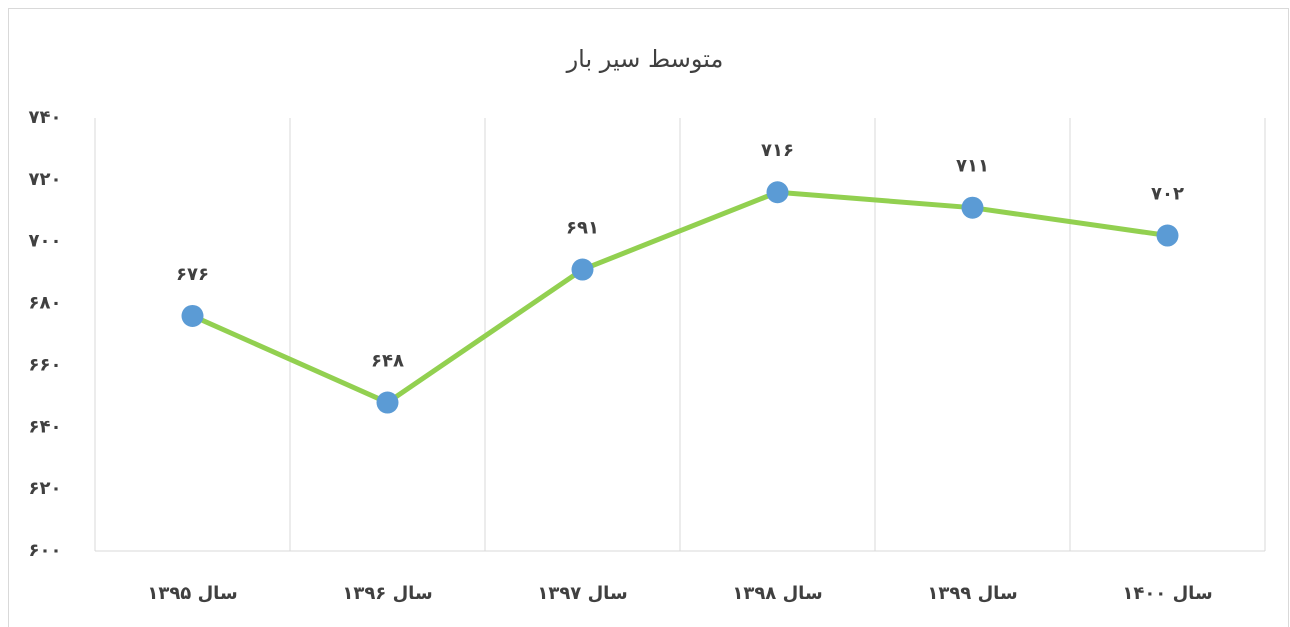 Image resolution: width=1290 pixels, height=627 pixels. What do you see at coordinates (45, 179) in the screenshot?
I see `y-tick-label: ۷۲۰` at bounding box center [45, 179].